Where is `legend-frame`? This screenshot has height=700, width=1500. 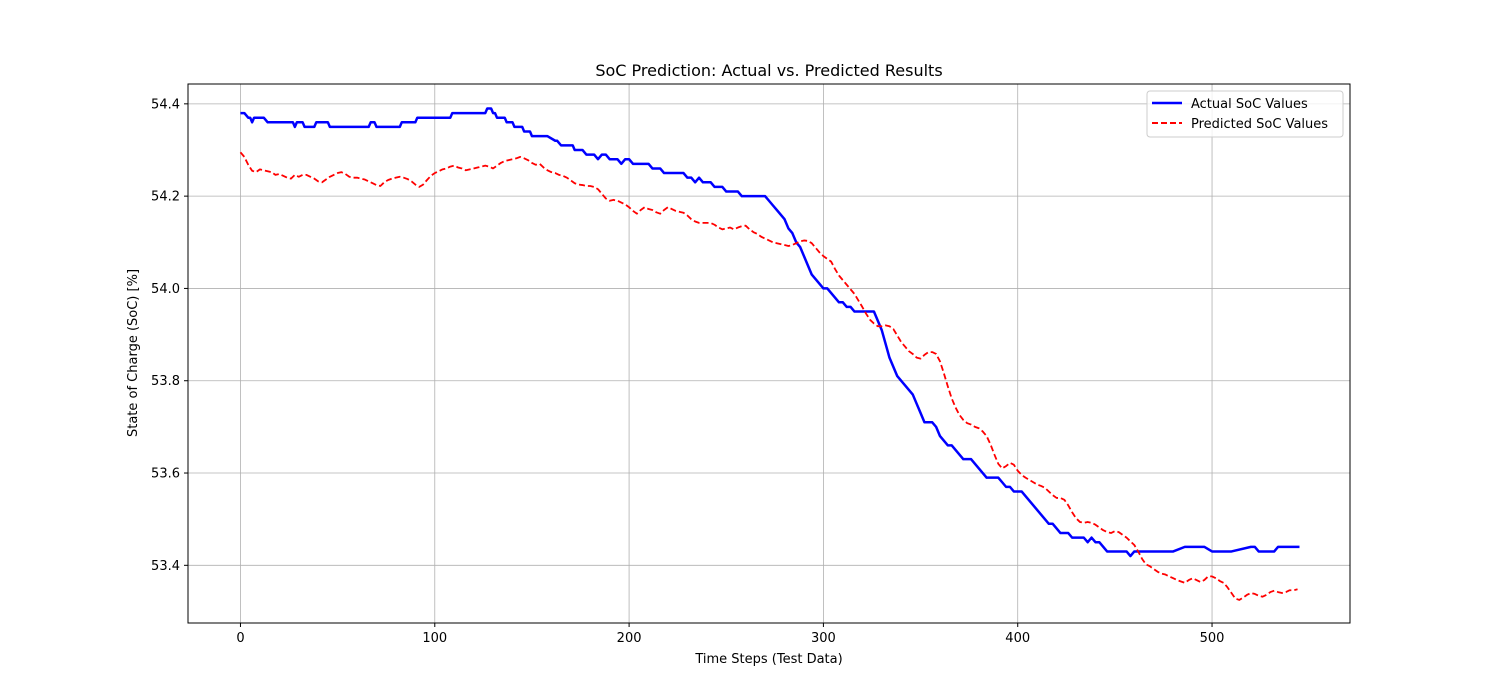
legend-frame is located at coordinates (1245, 114).